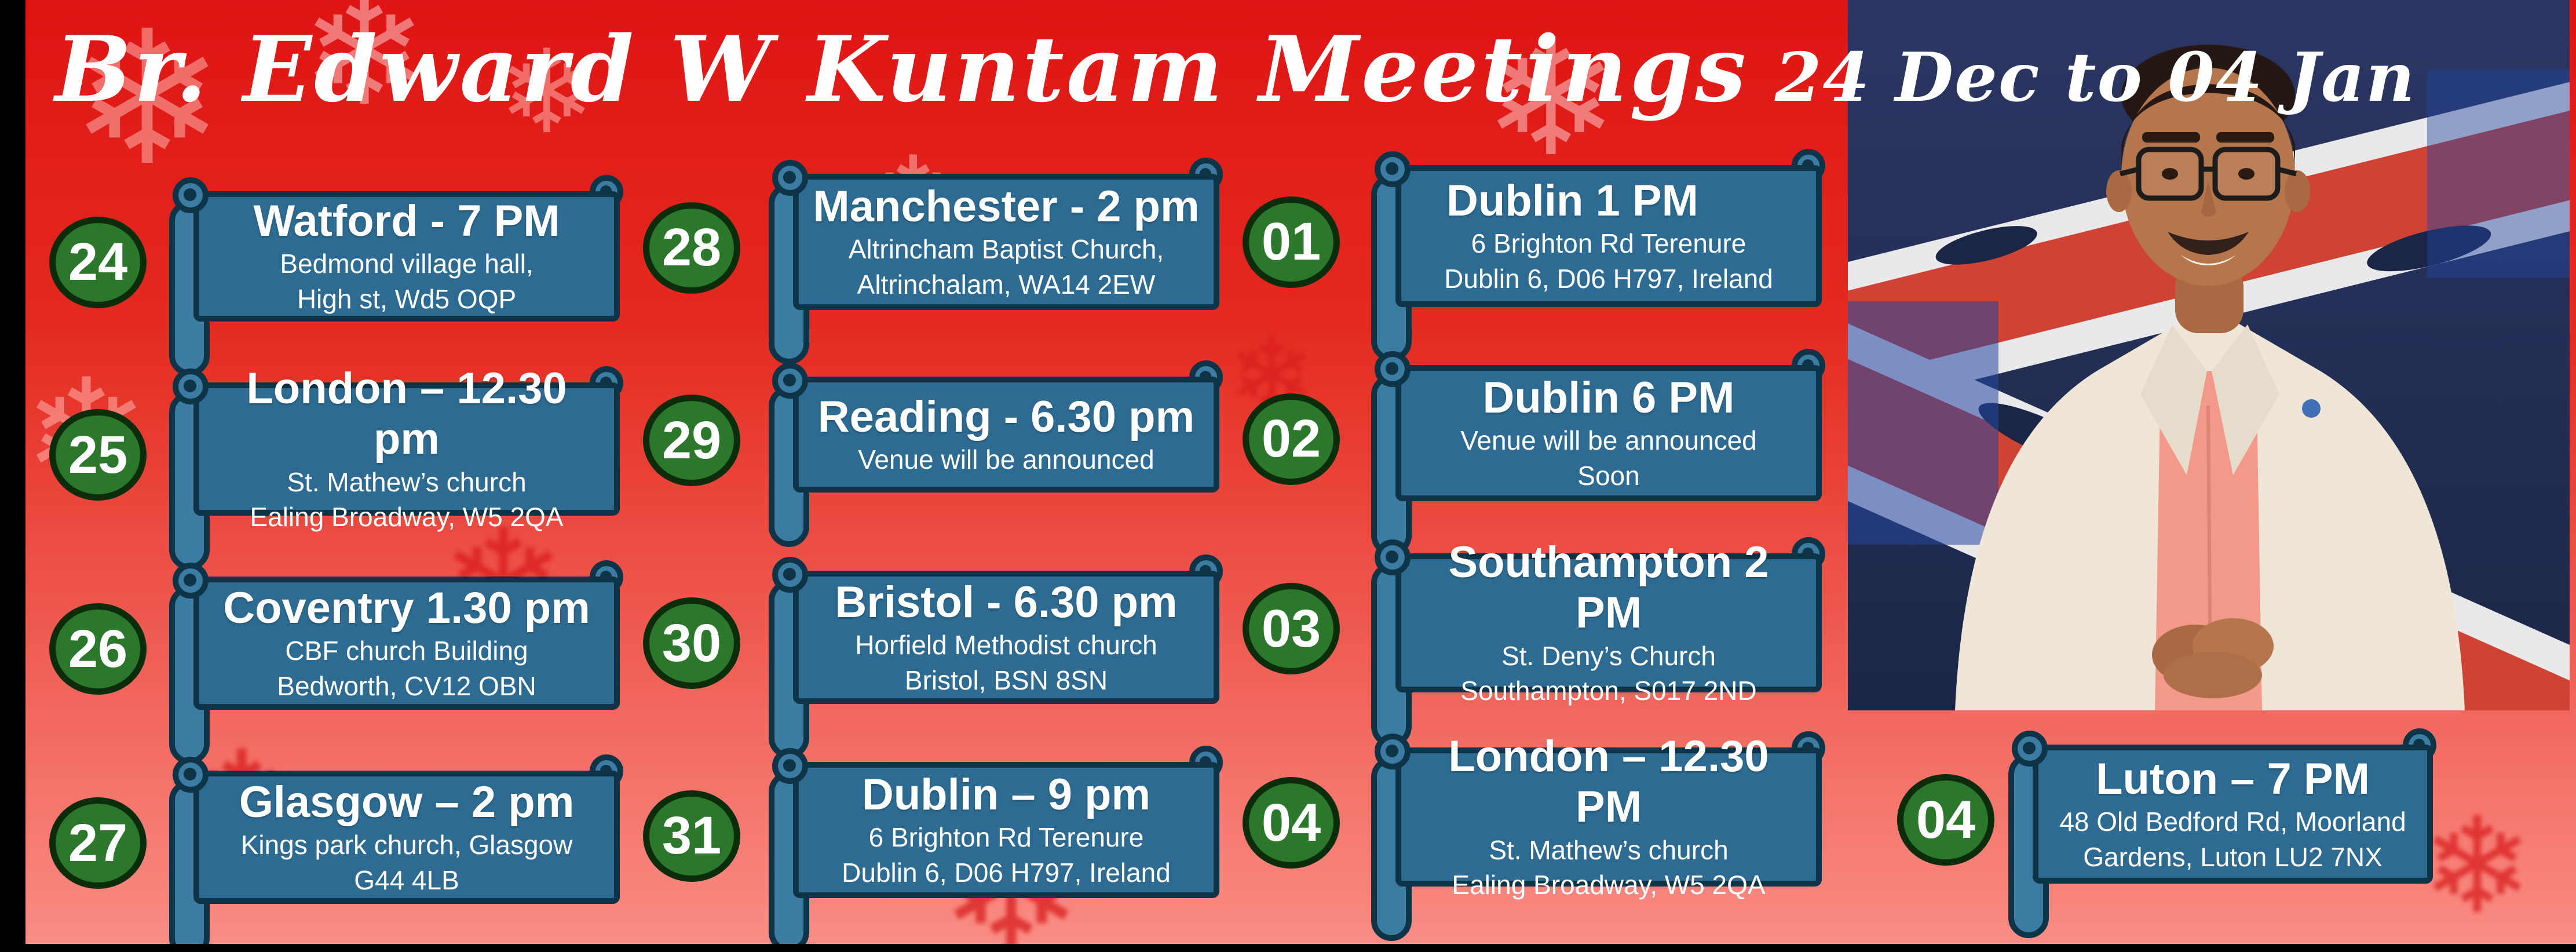  I want to click on date-badge: 26, so click(98, 649).